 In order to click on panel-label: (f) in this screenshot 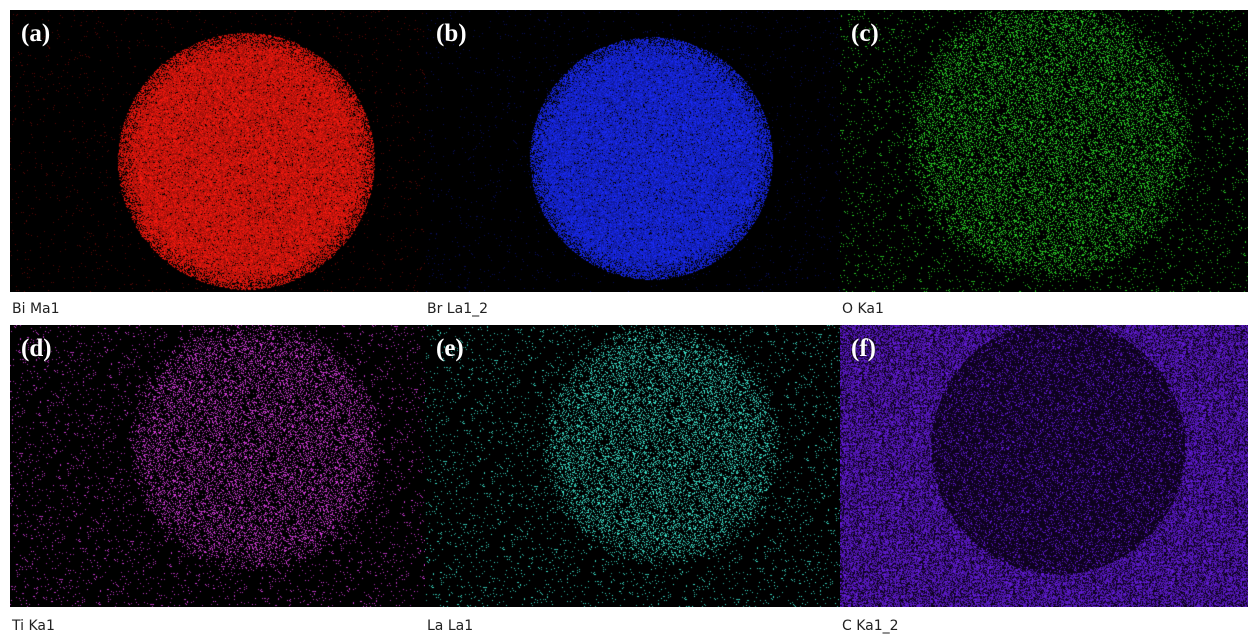, I will do `click(863, 348)`.